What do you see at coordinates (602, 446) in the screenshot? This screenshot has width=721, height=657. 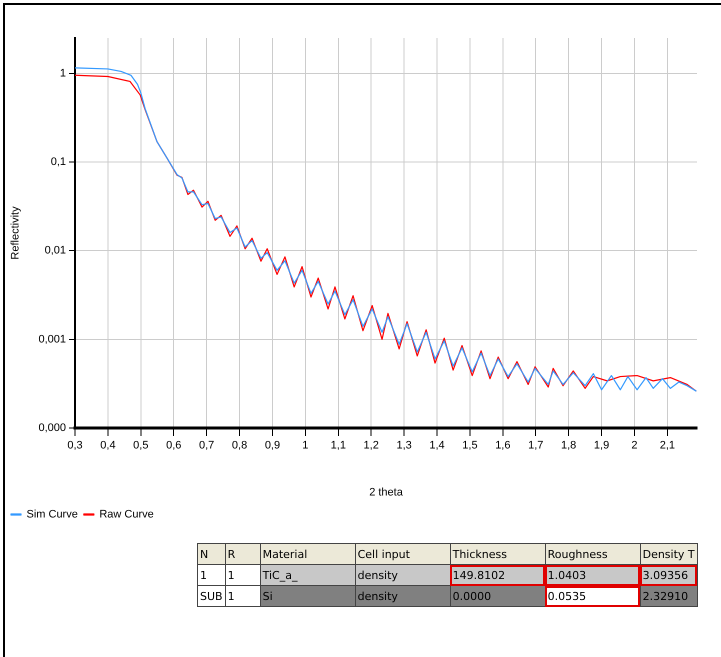 I see `x-tick-label: 1,9` at bounding box center [602, 446].